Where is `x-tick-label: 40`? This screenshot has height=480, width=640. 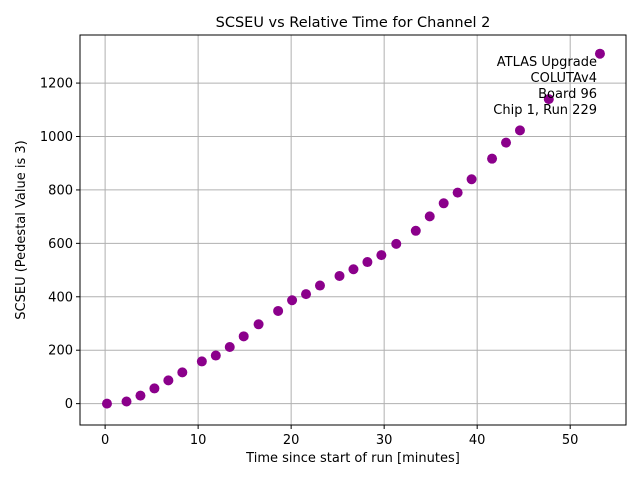 x-tick-label: 40 is located at coordinates (477, 440).